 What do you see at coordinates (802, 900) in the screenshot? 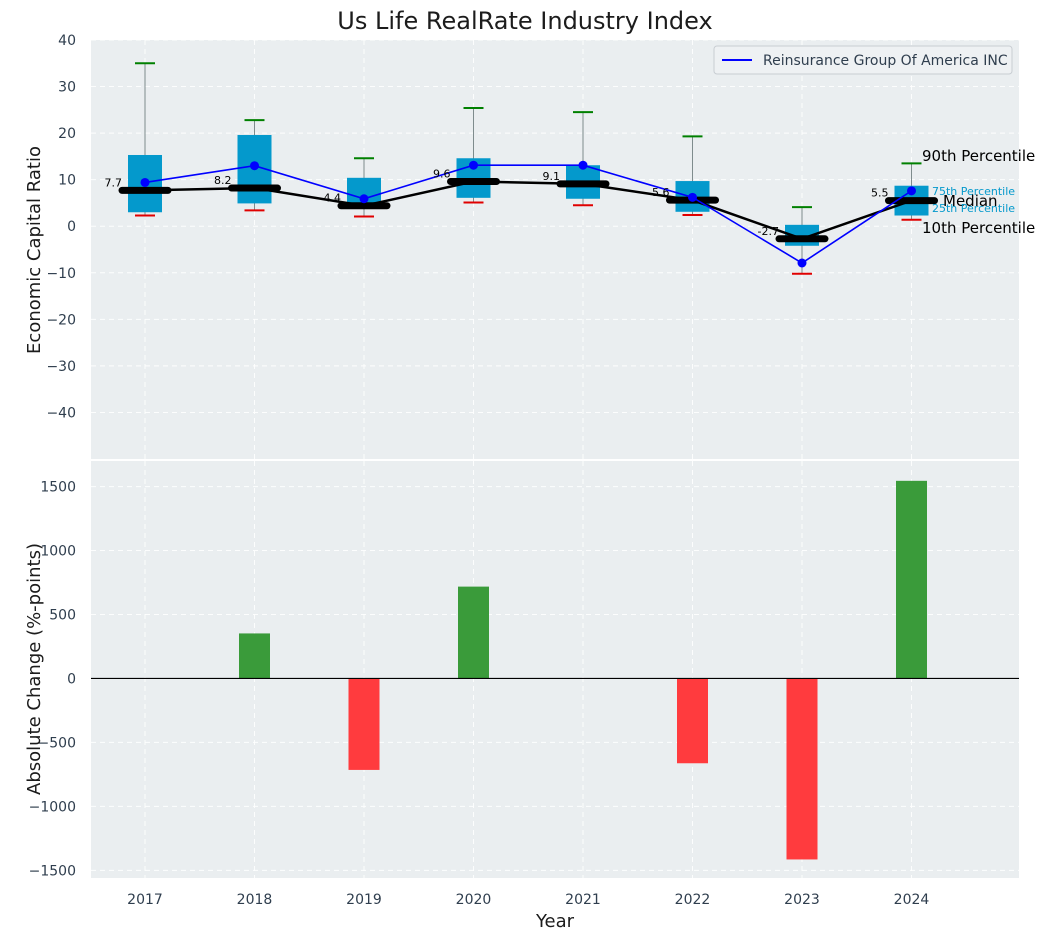
I see `x-tick-label: 2023` at bounding box center [802, 900].